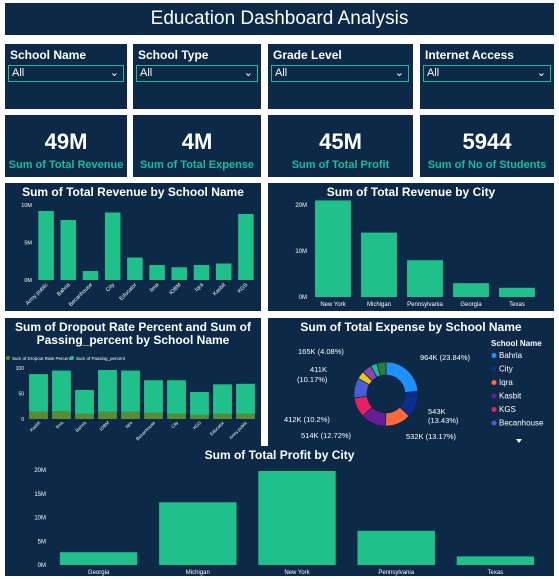 Image resolution: width=559 pixels, height=579 pixels. I want to click on grade-level-dropdown: All ⌄, so click(340, 73).